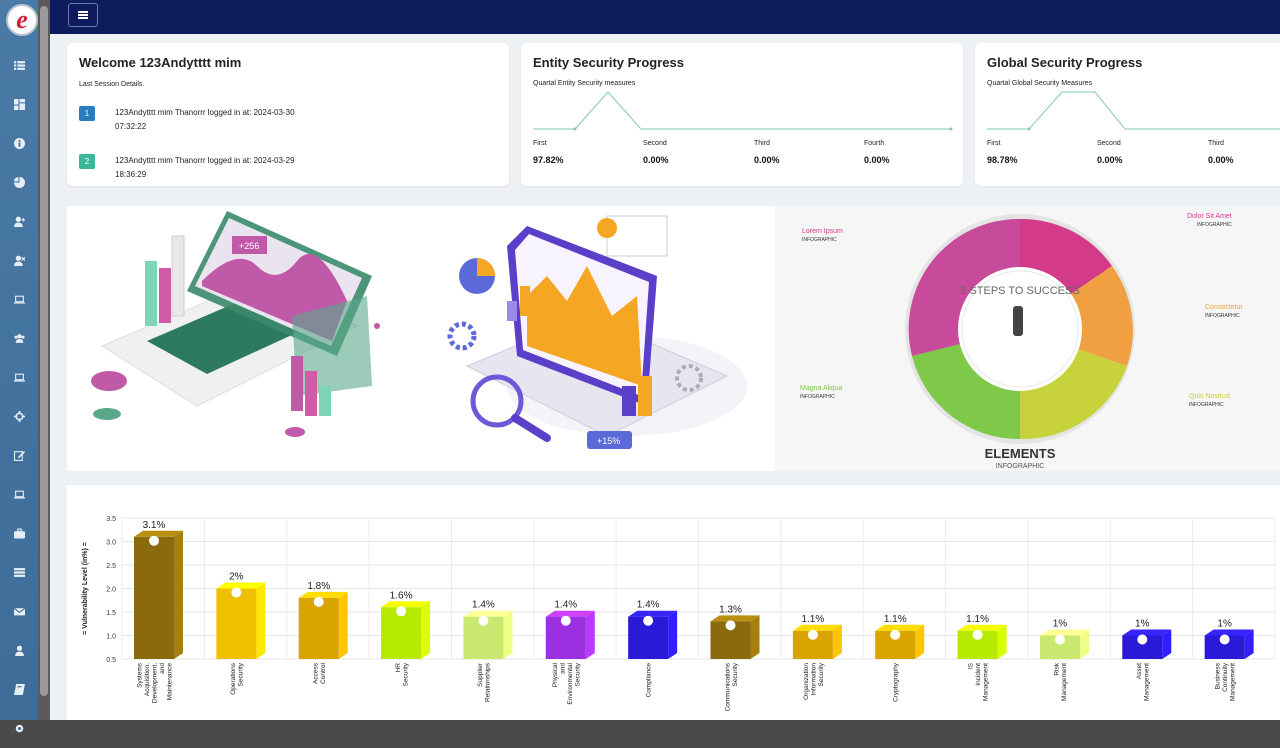  What do you see at coordinates (1109, 143) in the screenshot?
I see `quarter-label: Second` at bounding box center [1109, 143].